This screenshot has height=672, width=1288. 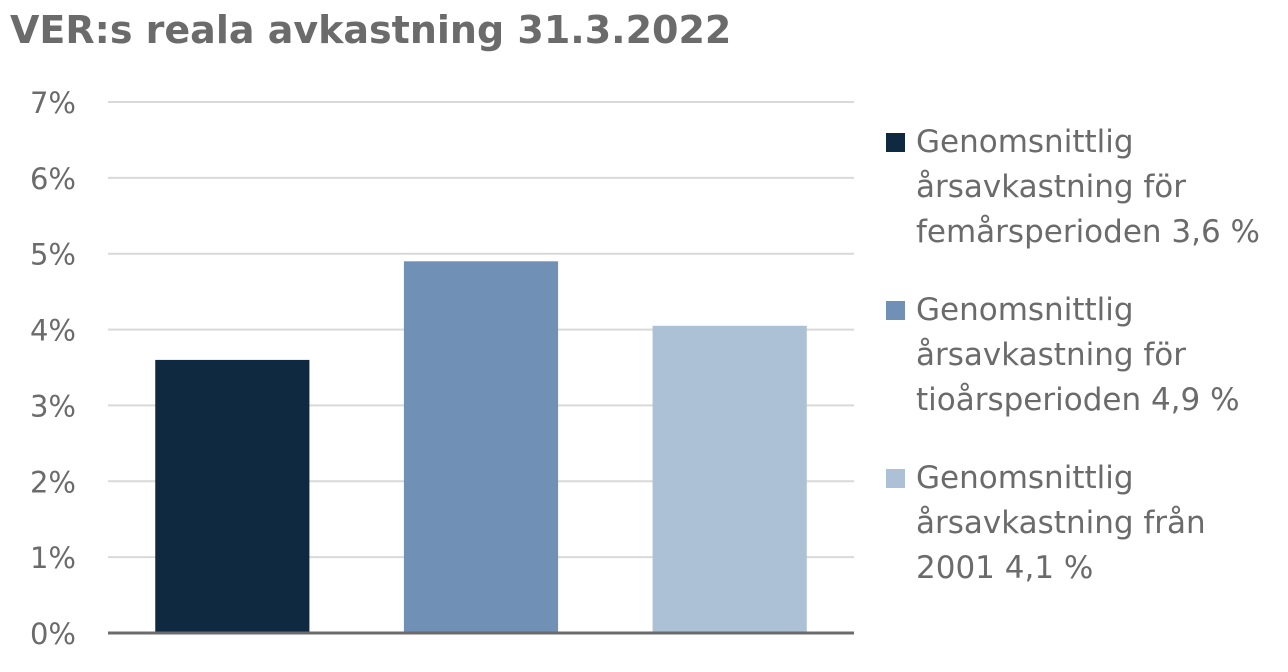 What do you see at coordinates (53, 634) in the screenshot?
I see `y-tick-label: 0%` at bounding box center [53, 634].